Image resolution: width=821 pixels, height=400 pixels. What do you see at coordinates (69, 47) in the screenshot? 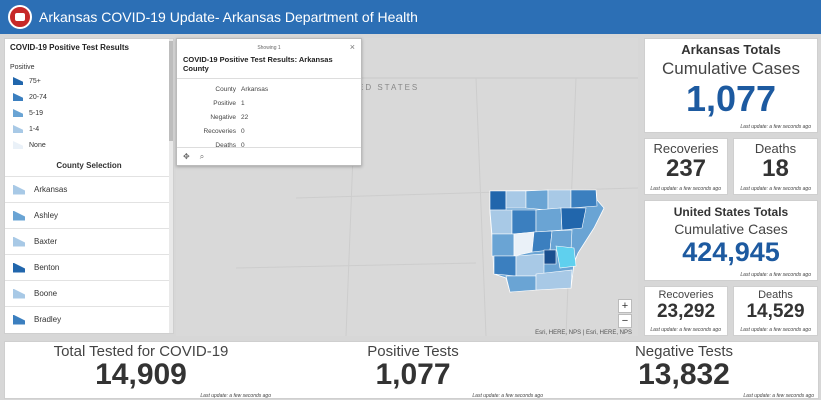
I see `legend-title: COVID-19 Positive Test Results` at bounding box center [69, 47].